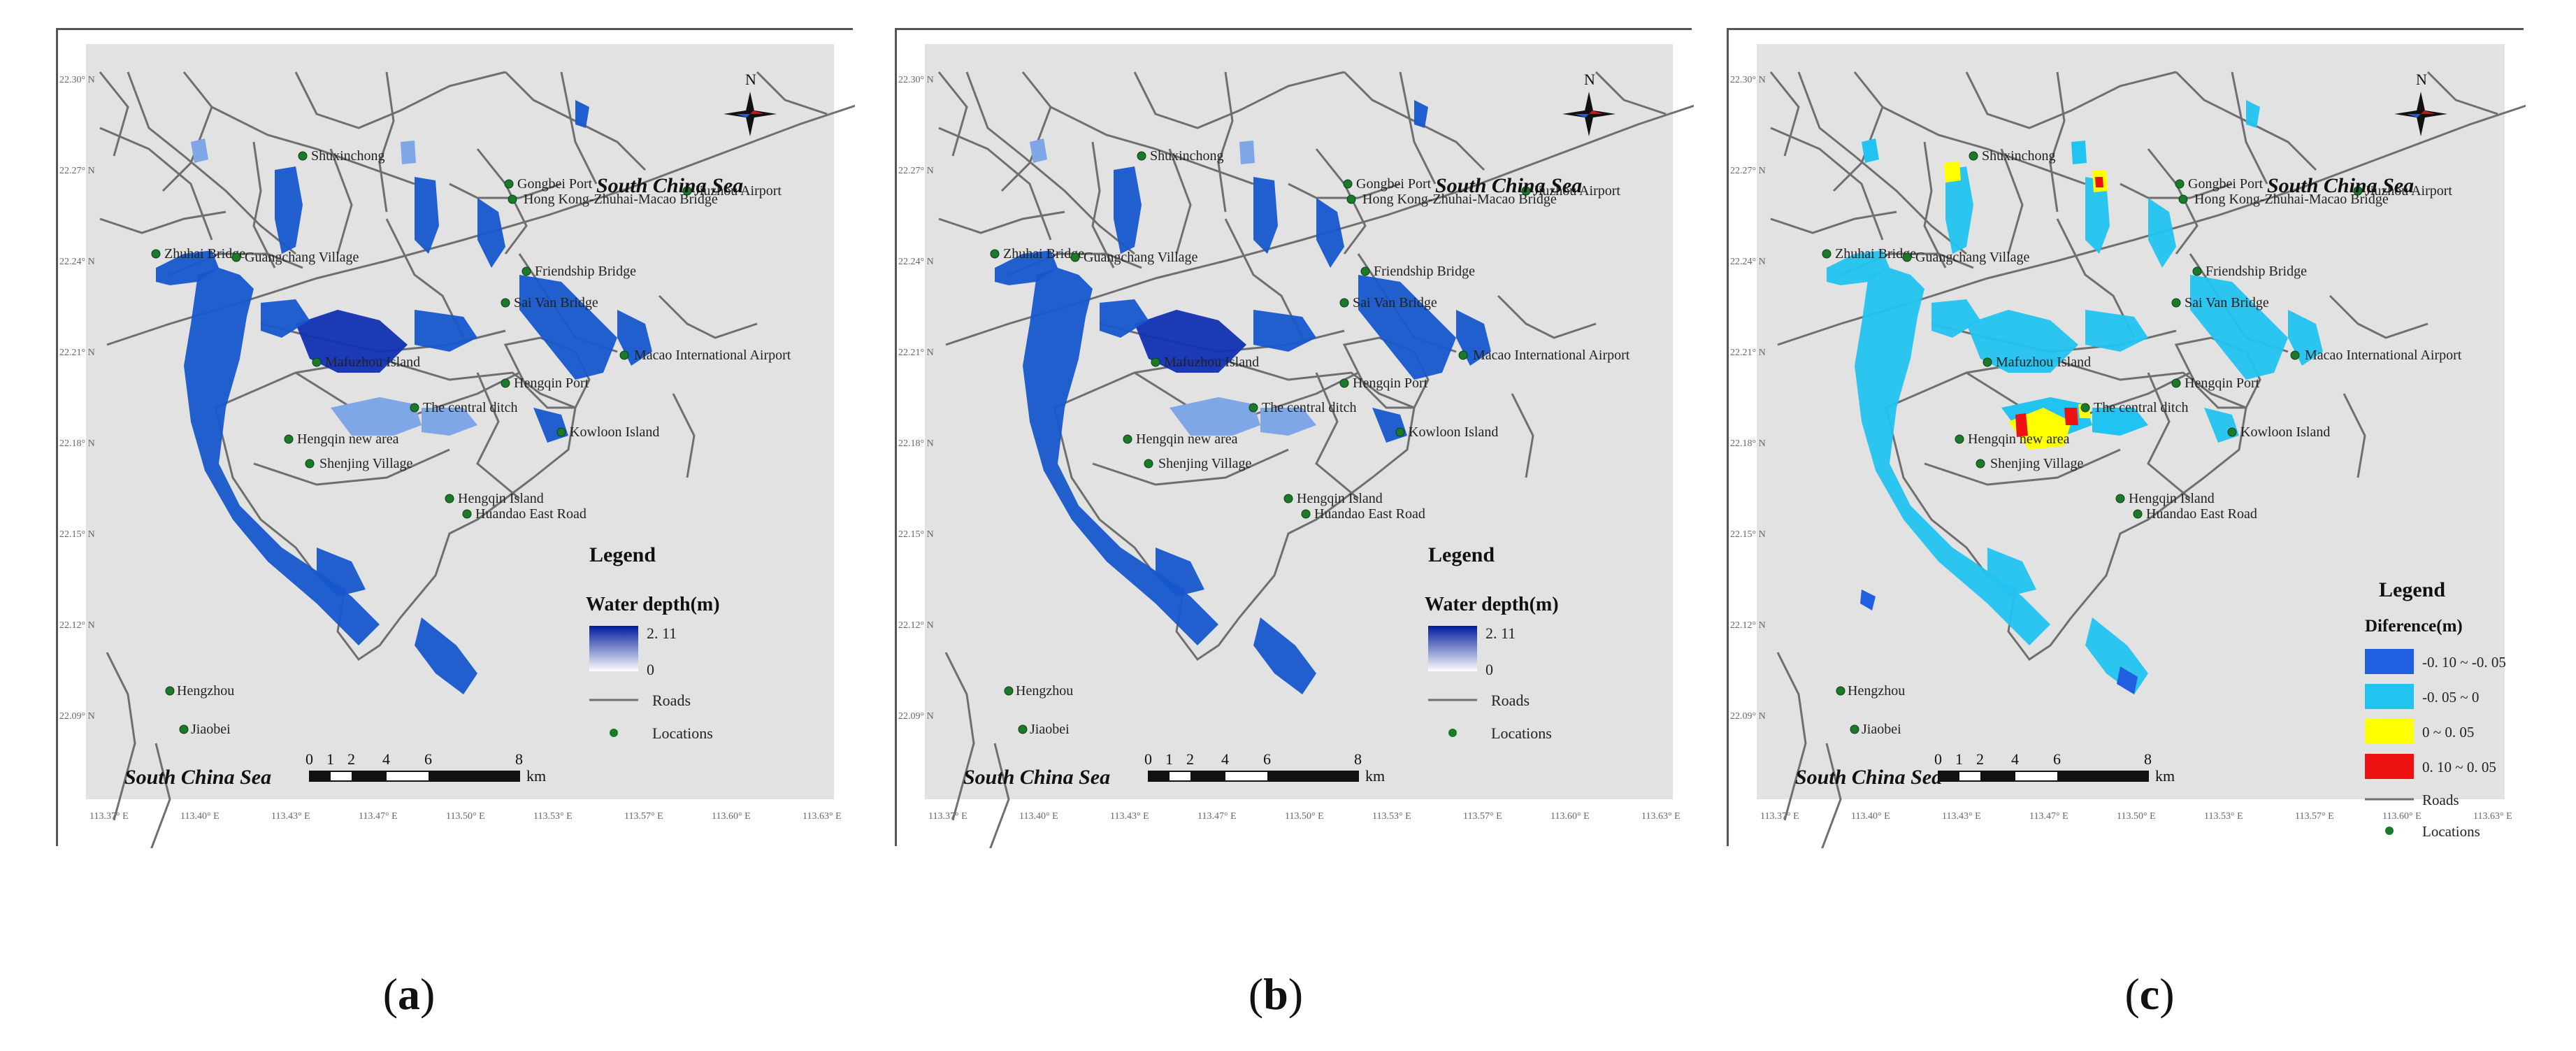  I want to click on legend-class-swatch, so click(2389, 731).